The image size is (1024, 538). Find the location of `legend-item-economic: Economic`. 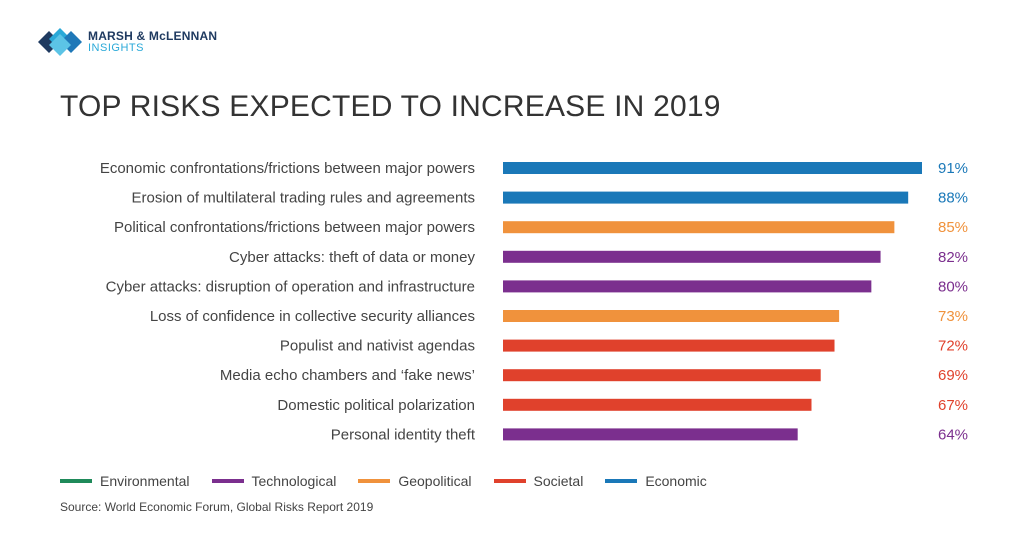

legend-item-economic: Economic is located at coordinates (656, 481).